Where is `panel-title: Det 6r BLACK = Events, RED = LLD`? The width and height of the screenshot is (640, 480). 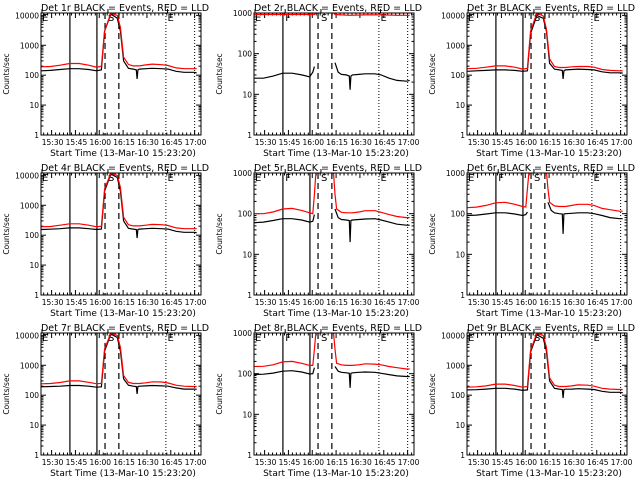
panel-title: Det 6r BLACK = Events, RED = LLD is located at coordinates (551, 168).